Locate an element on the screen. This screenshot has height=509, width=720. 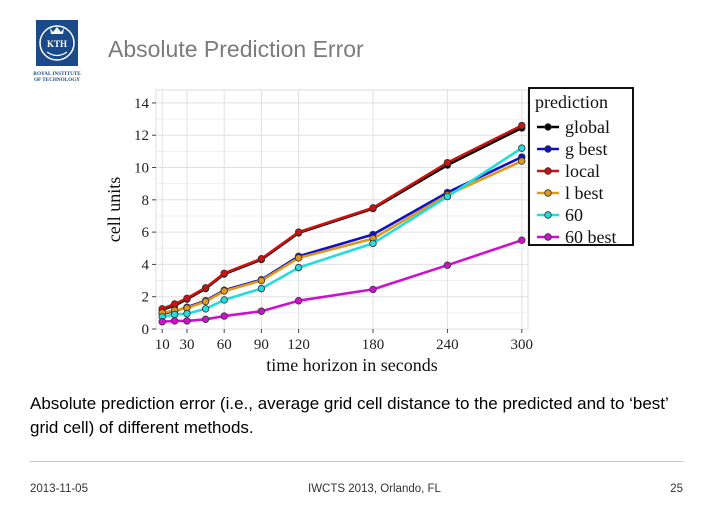
x-tick-label: 300 is located at coordinates (522, 345).